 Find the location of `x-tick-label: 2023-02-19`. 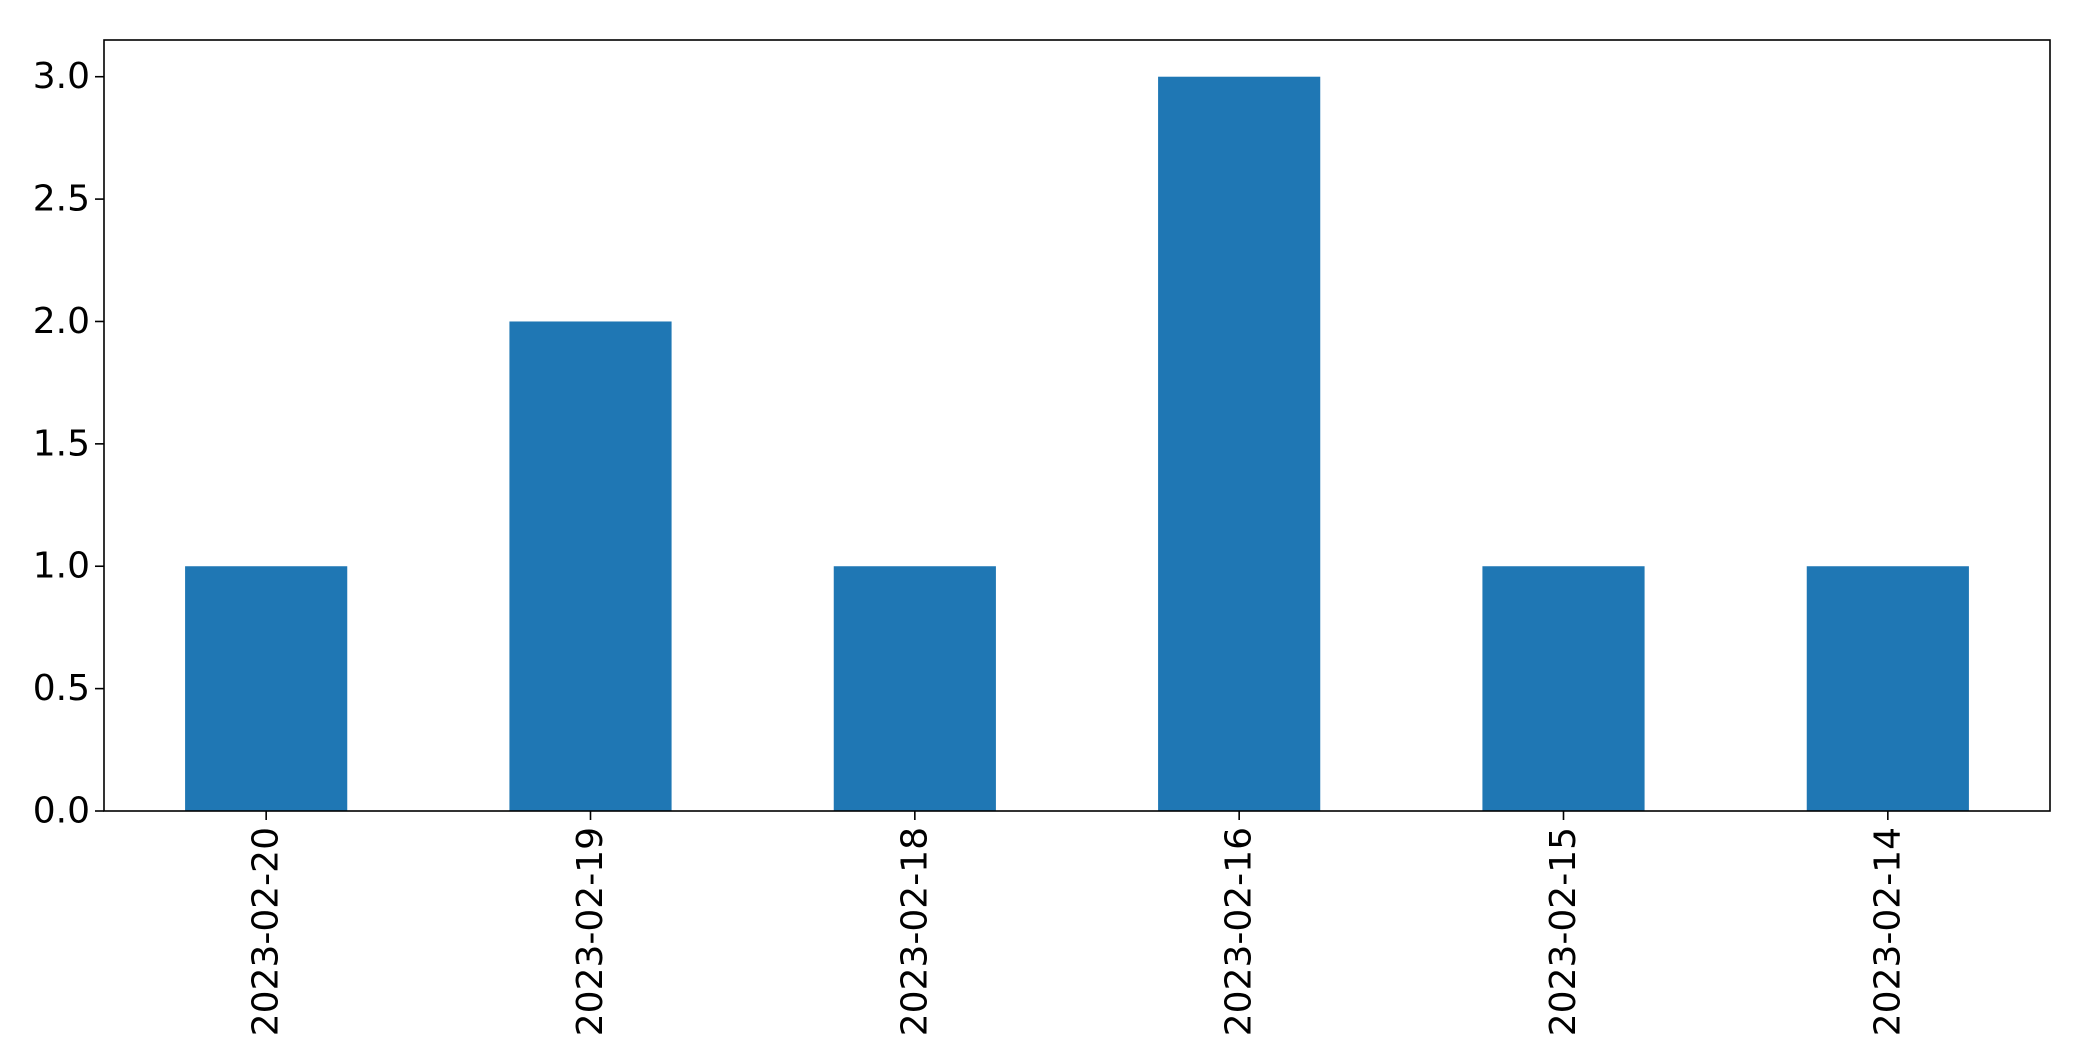

x-tick-label: 2023-02-19 is located at coordinates (590, 931).